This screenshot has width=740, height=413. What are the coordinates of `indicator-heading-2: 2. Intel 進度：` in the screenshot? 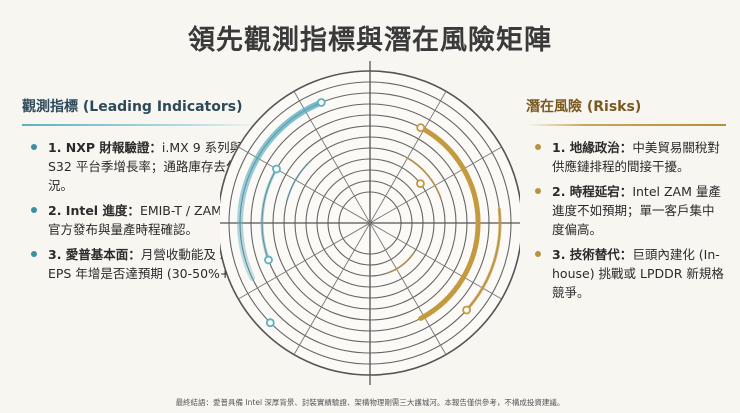 It's located at (94, 210).